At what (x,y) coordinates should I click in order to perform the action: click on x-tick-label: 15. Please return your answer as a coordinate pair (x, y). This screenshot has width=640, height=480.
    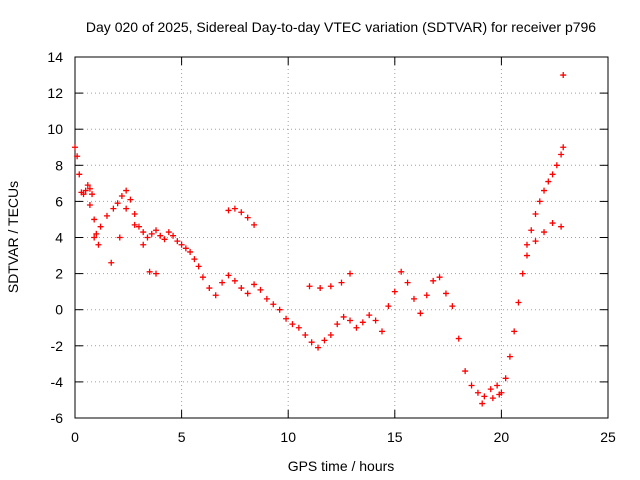
    Looking at the image, I should click on (395, 437).